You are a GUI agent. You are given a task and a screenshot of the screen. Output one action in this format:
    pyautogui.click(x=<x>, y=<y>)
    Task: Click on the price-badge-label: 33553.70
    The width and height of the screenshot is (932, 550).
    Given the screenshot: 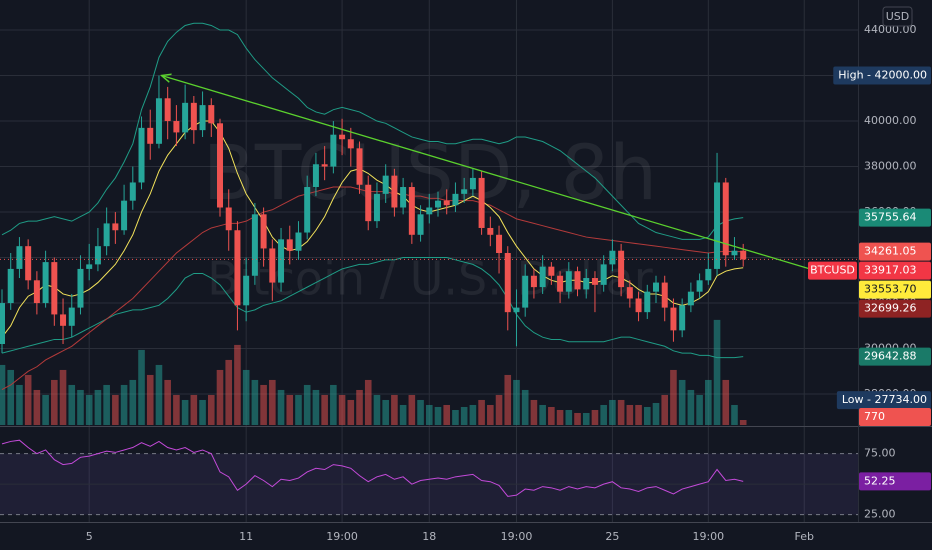 What is the action you would take?
    pyautogui.click(x=890, y=289)
    